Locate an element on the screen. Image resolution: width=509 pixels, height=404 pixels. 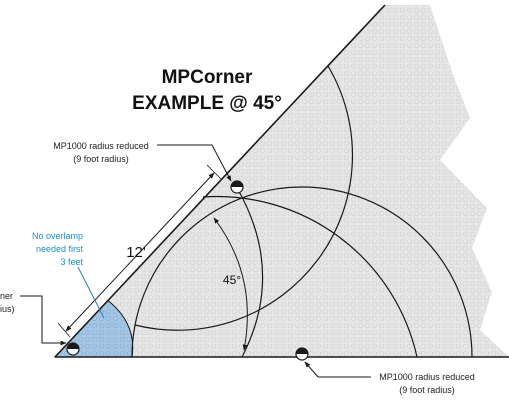
dimension-tick-end is located at coordinates (214, 172).